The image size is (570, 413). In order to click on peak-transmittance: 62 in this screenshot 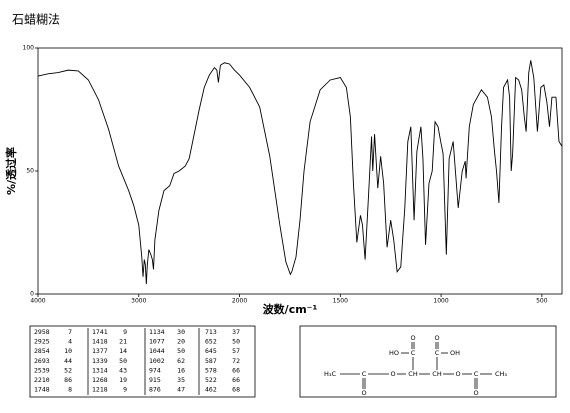, I will do `click(181, 361)`.